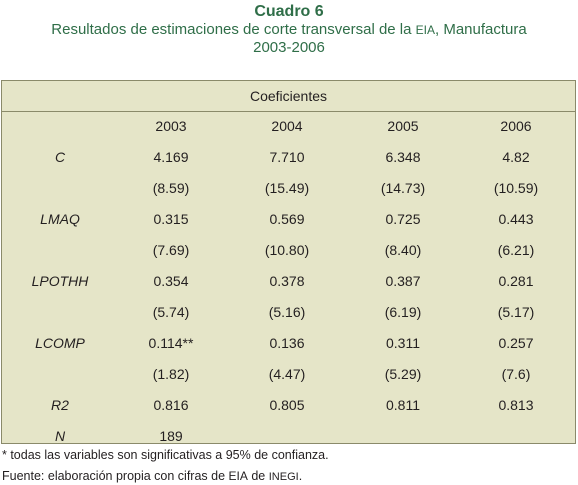  I want to click on table-cell: (15.49), so click(287, 188).